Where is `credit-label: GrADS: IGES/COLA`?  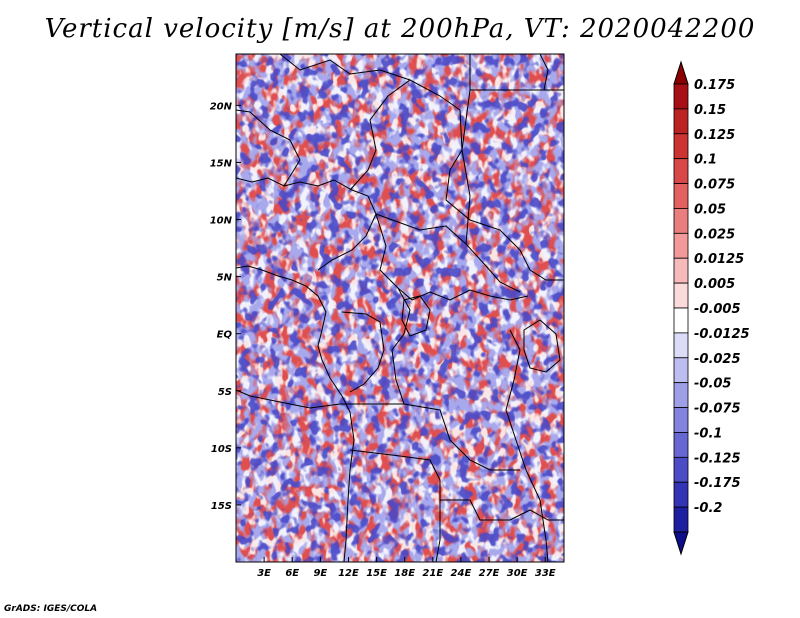
credit-label: GrADS: IGES/COLA is located at coordinates (51, 609).